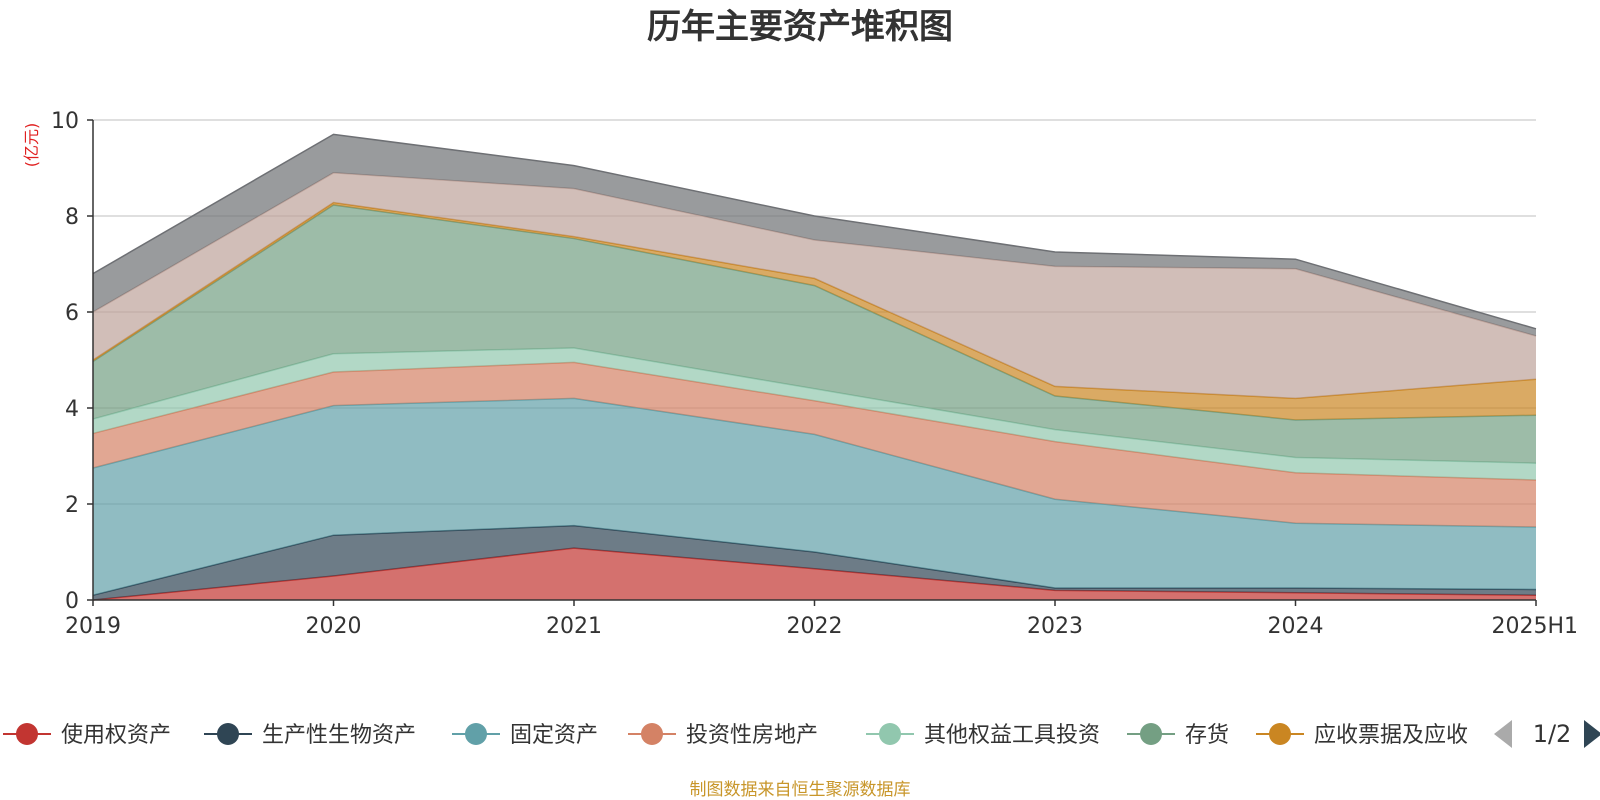 This screenshot has height=800, width=1600. I want to click on x-tick-label: 2023, so click(1055, 626).